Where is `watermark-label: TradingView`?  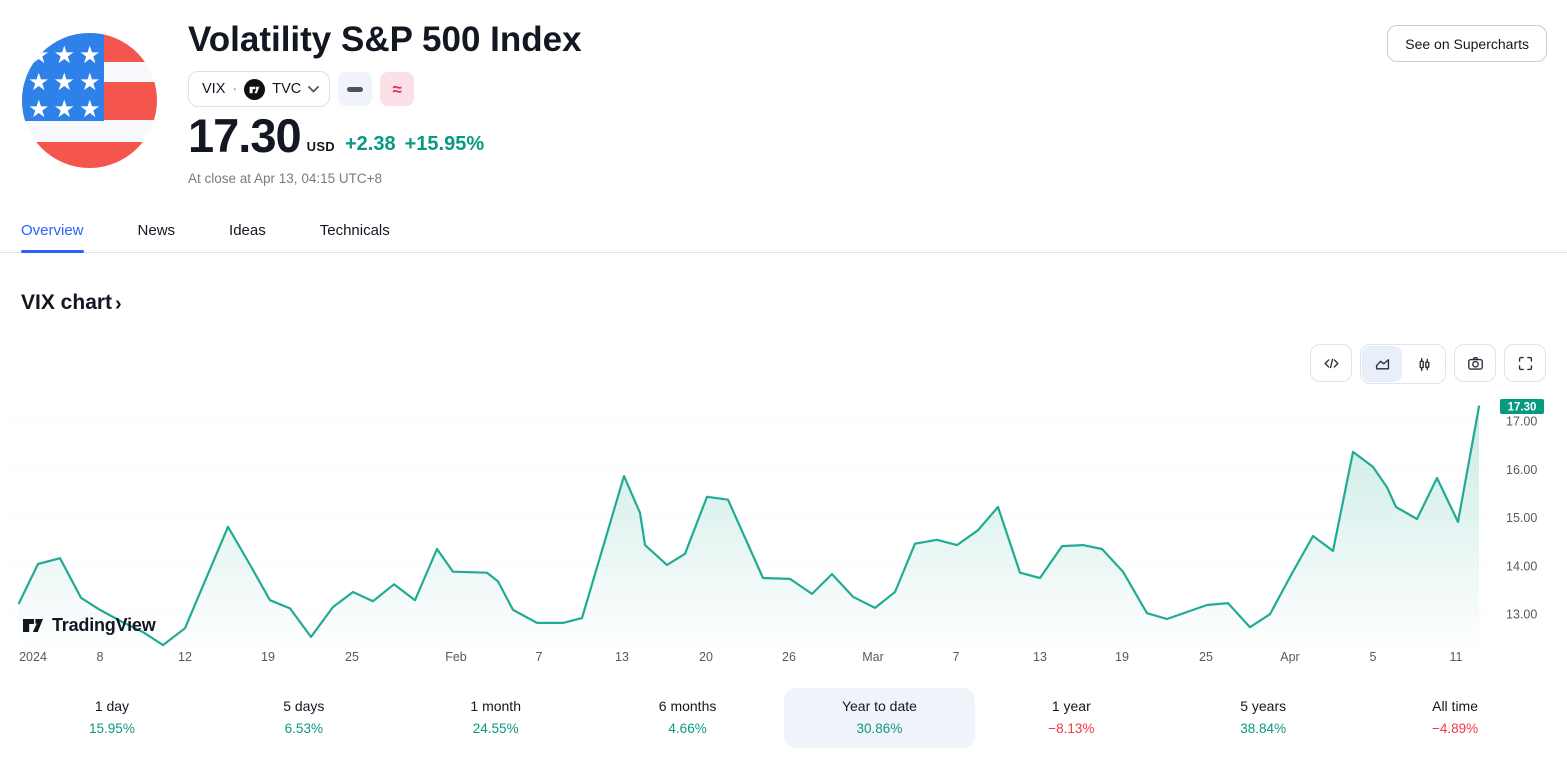 watermark-label: TradingView is located at coordinates (104, 624).